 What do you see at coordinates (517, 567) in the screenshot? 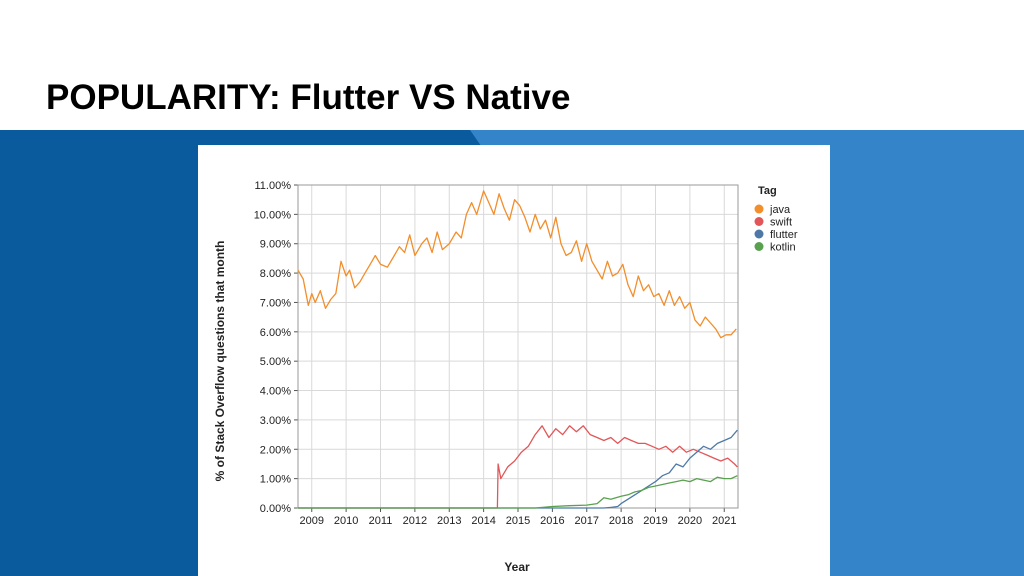
I see `x-axis-title: Year` at bounding box center [517, 567].